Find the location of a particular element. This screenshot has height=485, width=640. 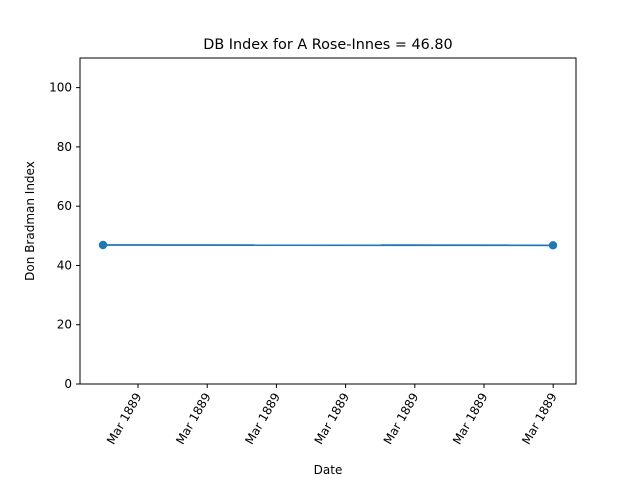

y-tick-label: 100 is located at coordinates (60, 88).